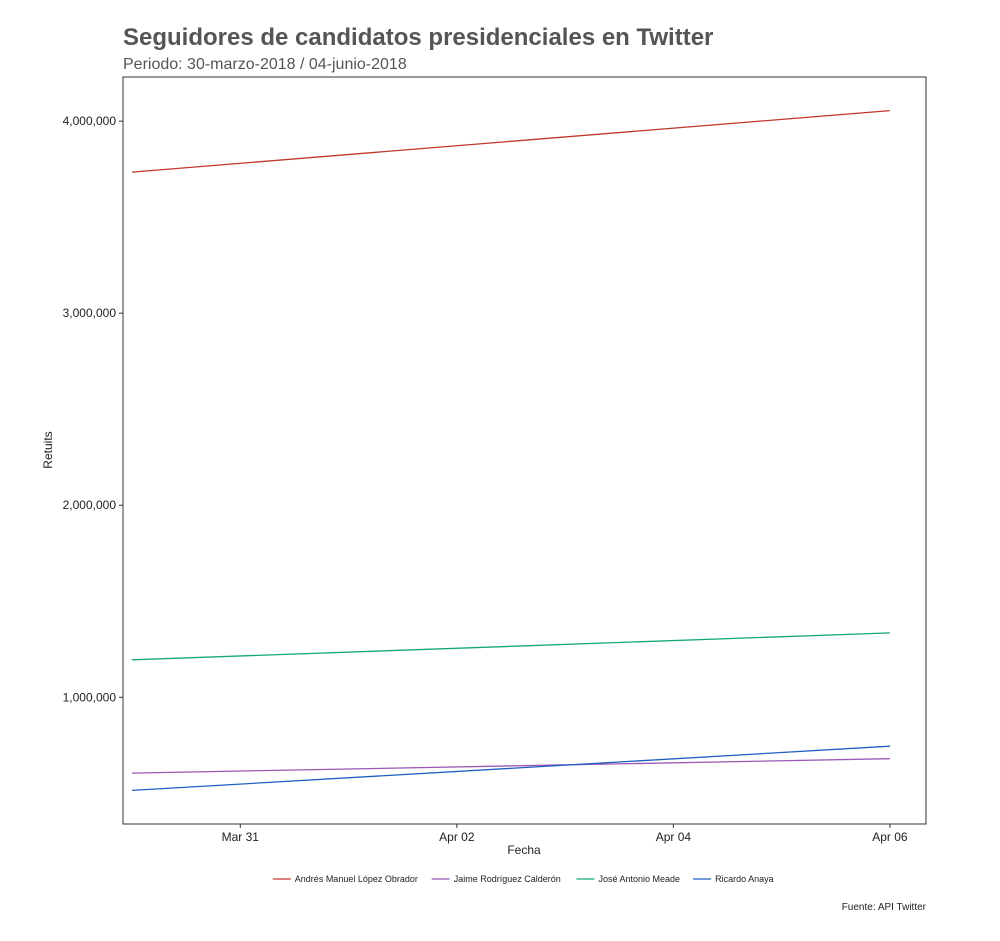 Image resolution: width=1000 pixels, height=941 pixels. I want to click on y-axis: 1,000,000 2,000,000 3,000,000 4,000,000, so click(93, 409).